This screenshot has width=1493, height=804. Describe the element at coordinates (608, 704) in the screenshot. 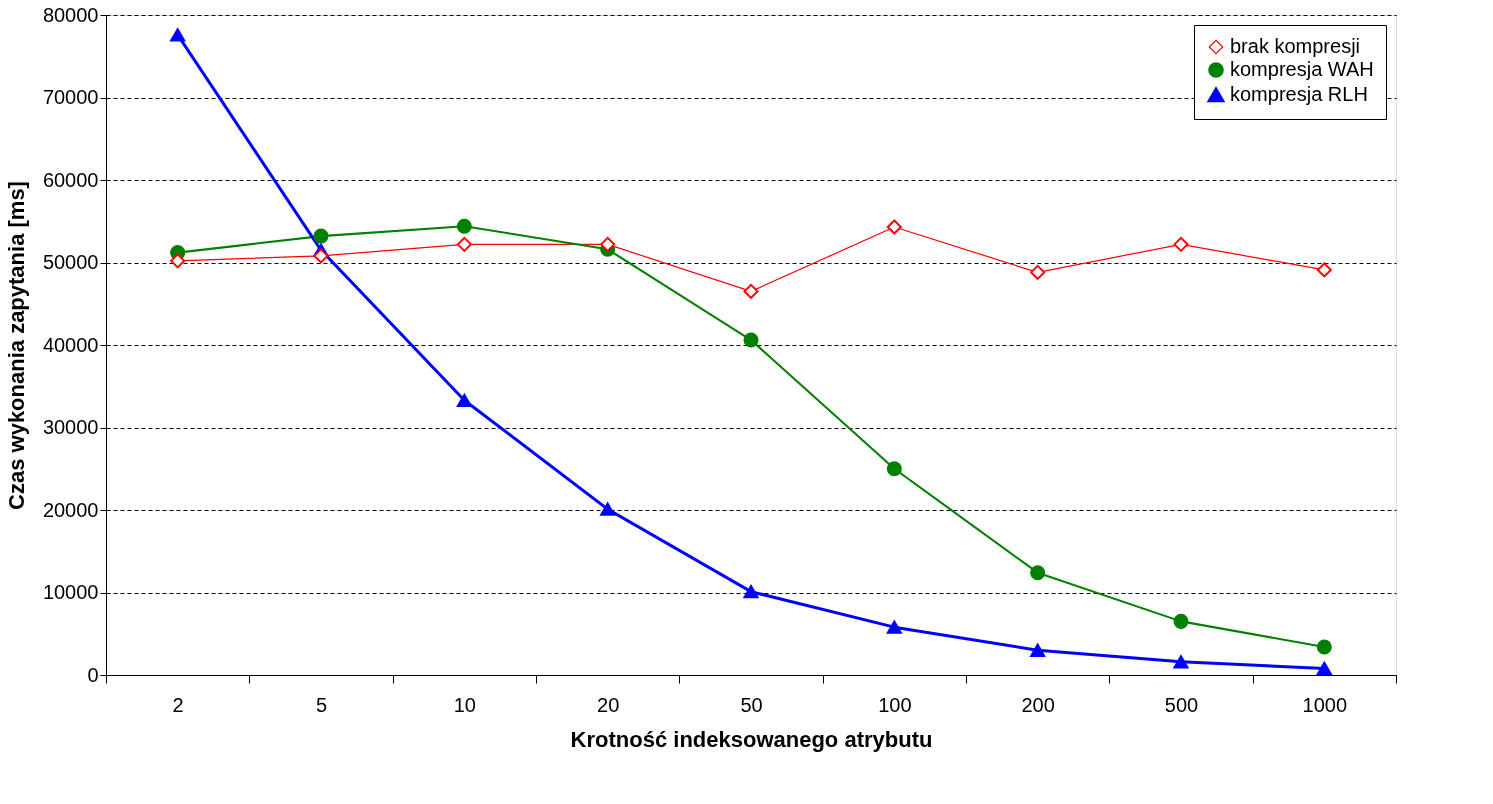

I see `x-tick-label: 20` at that location.